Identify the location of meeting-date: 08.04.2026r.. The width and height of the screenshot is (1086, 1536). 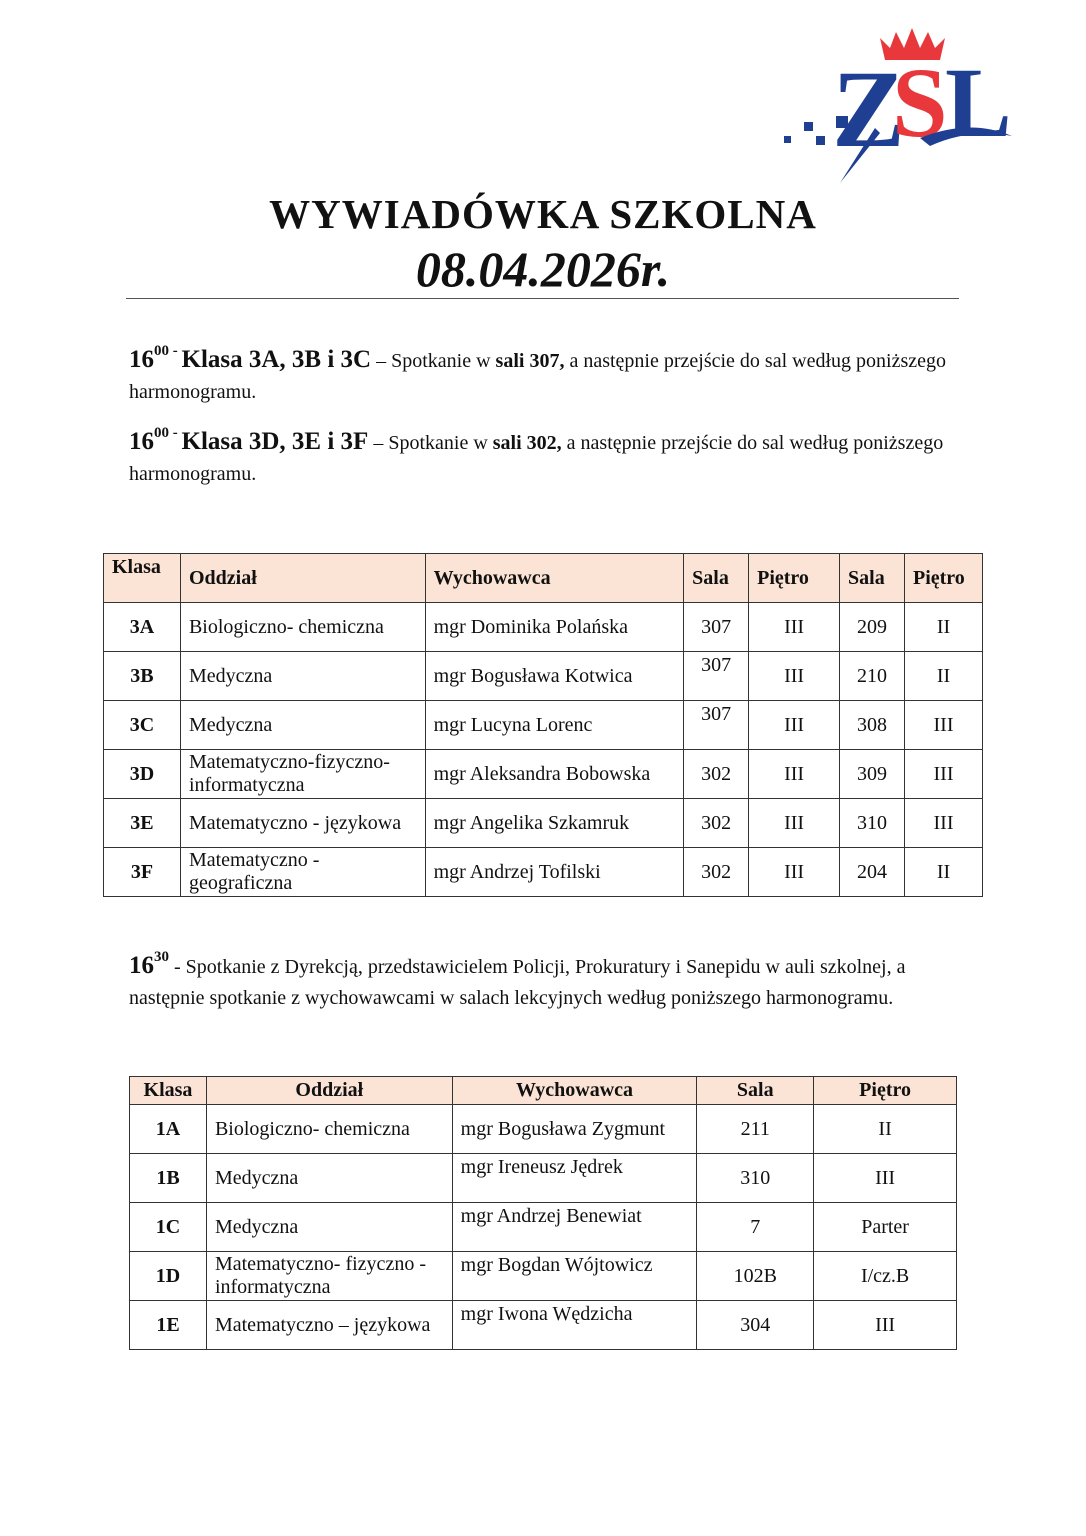
(543, 269).